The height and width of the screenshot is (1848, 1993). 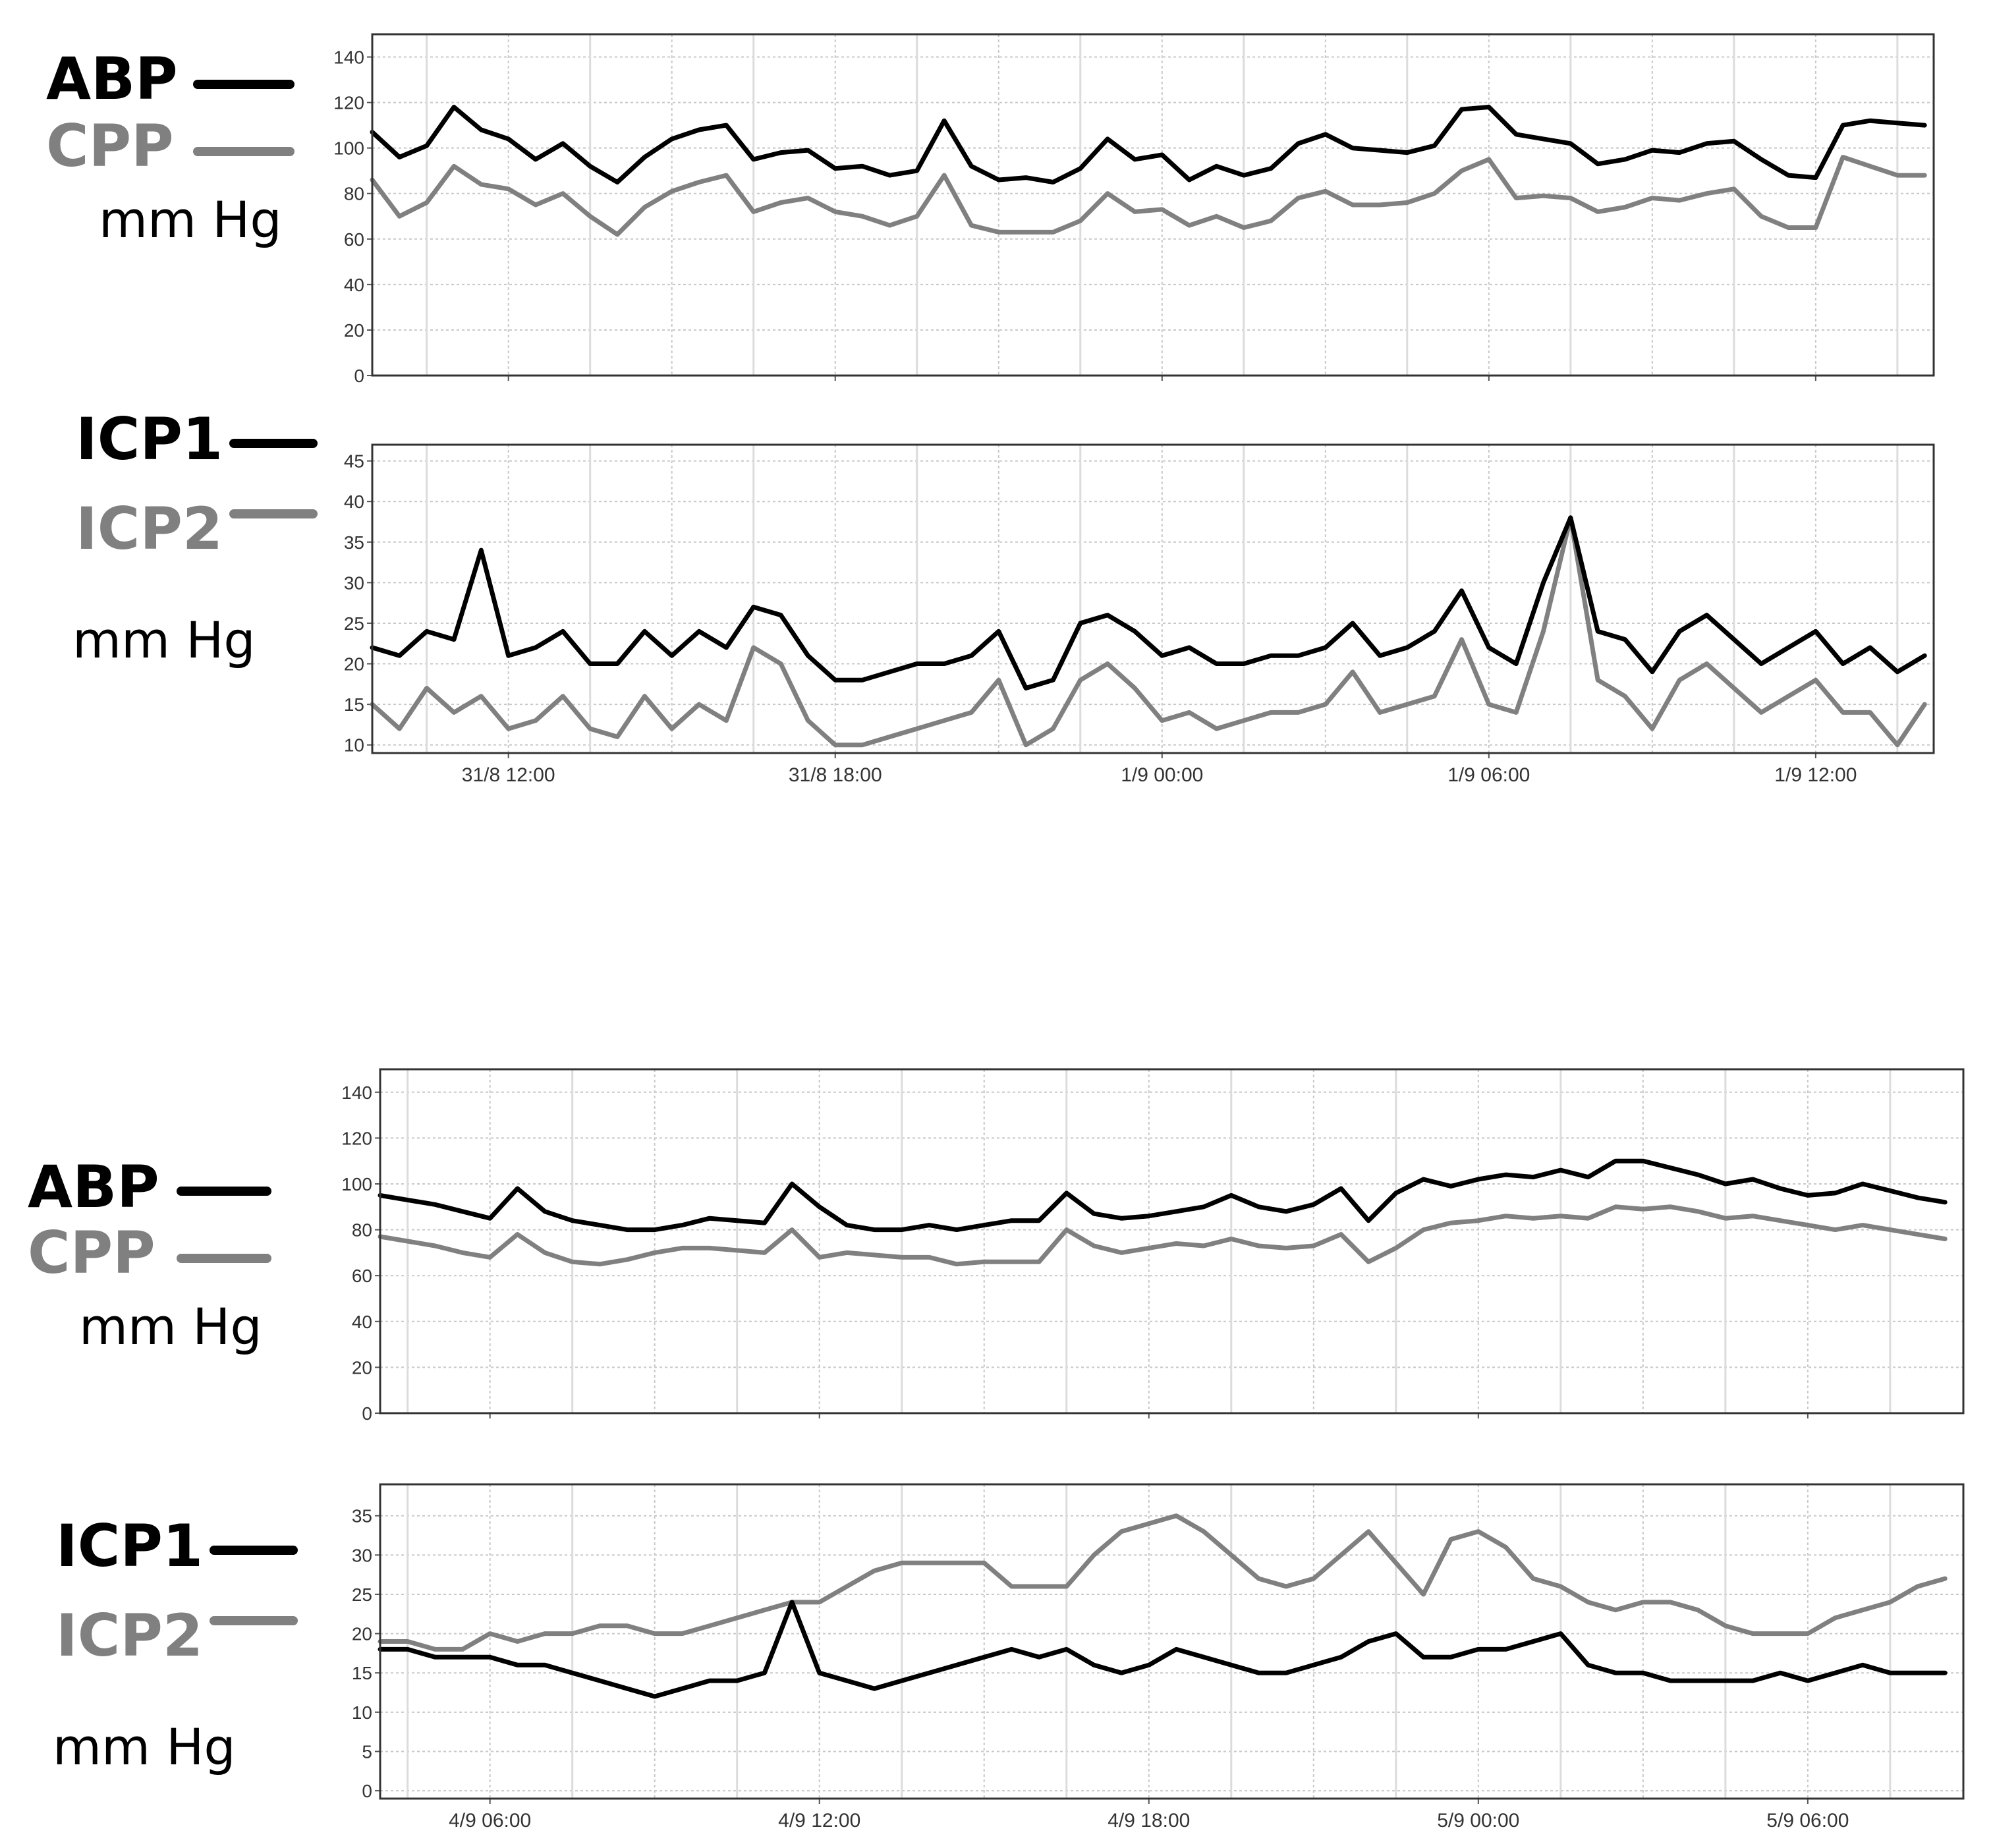 I want to click on bottom-pressure-legend: ABP CPP mm Hg, so click(x=150, y=1254).